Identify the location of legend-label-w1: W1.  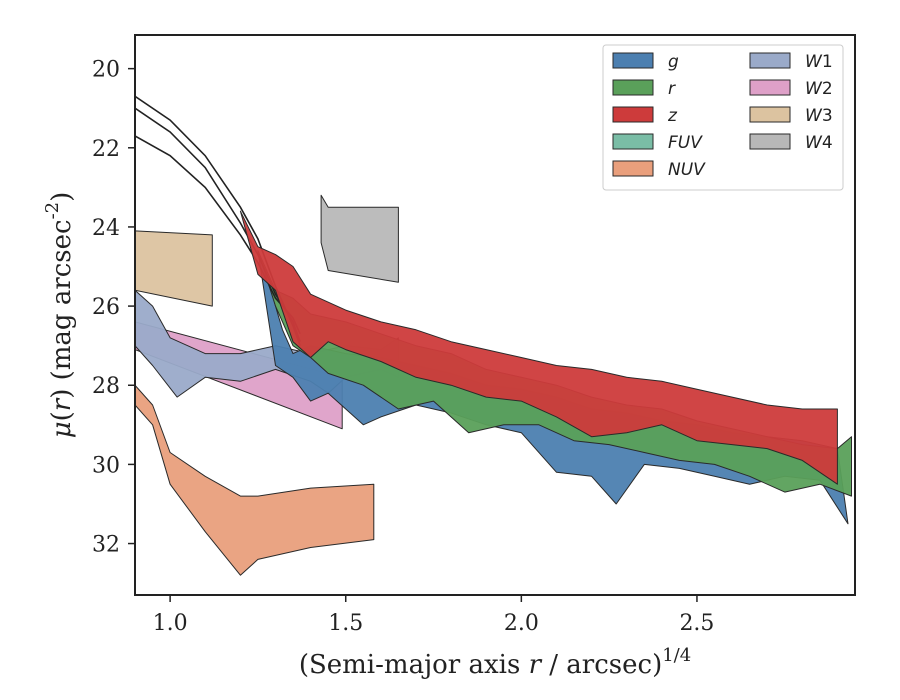
(819, 62).